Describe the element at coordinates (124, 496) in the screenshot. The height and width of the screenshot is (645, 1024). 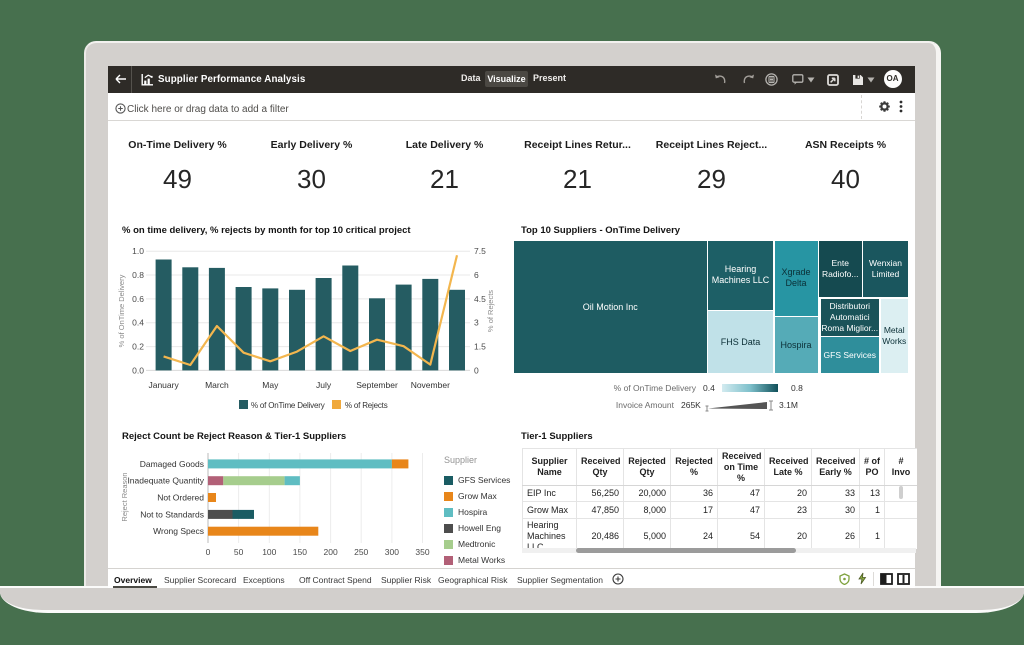
I see `svg-text: Reject Reason` at that location.